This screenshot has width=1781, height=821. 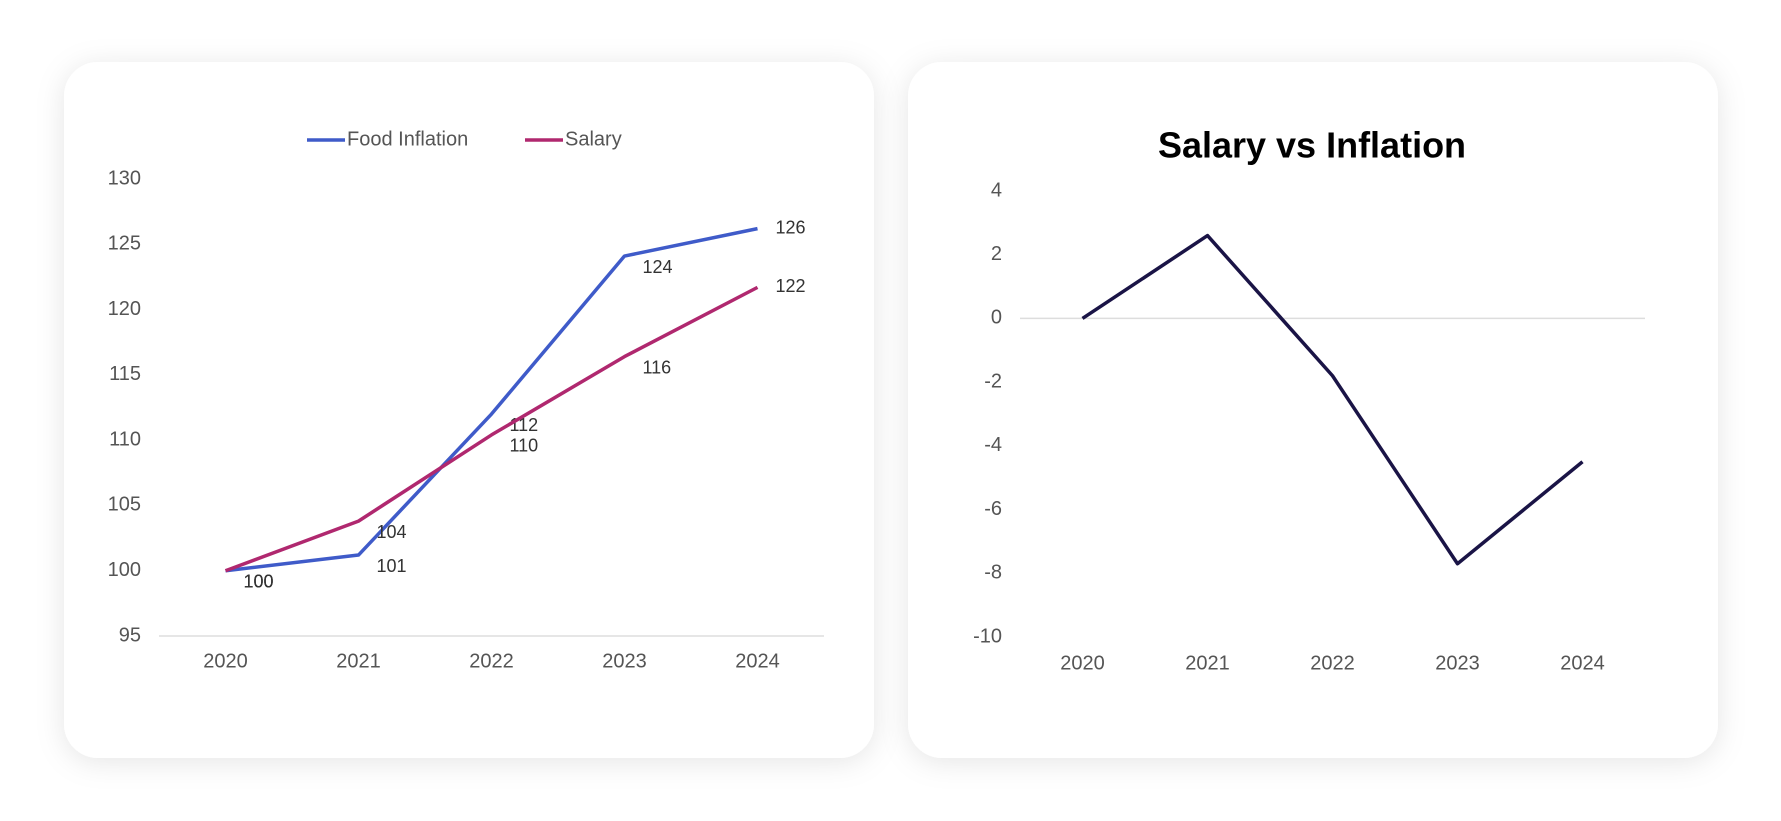 What do you see at coordinates (407, 139) in the screenshot?
I see `legend-label: Food Inflation` at bounding box center [407, 139].